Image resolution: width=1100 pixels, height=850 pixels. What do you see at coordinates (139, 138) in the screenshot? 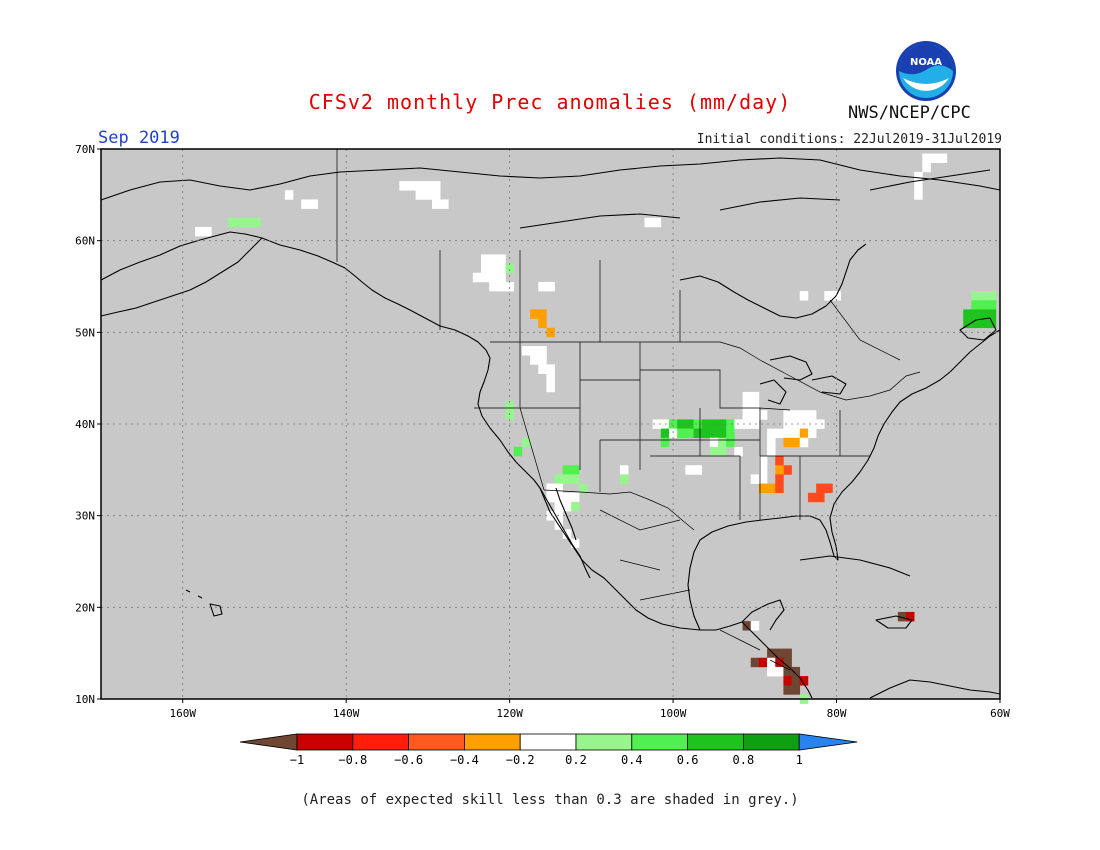
I see `forecast-month: Sep 2019` at bounding box center [139, 138].